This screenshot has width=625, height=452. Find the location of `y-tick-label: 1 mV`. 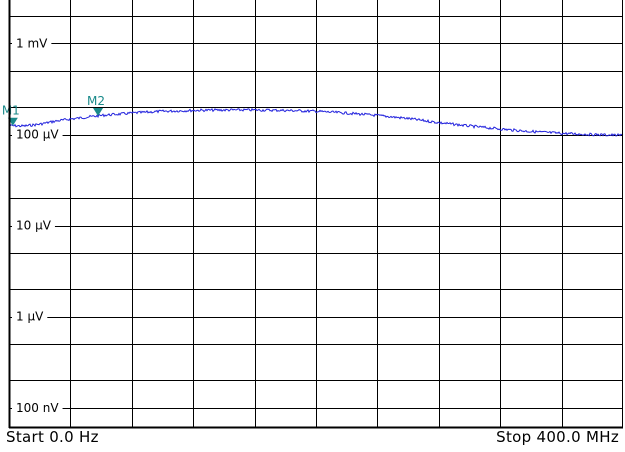

y-tick-label: 1 mV is located at coordinates (32, 43).